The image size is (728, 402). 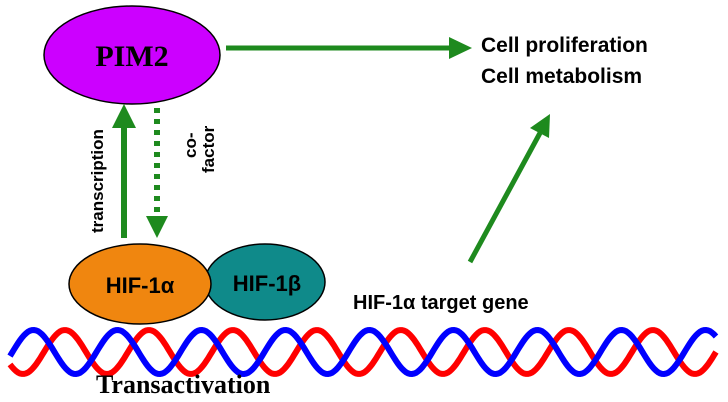 I want to click on hif1a-label: HIF-1α, so click(x=140, y=285).